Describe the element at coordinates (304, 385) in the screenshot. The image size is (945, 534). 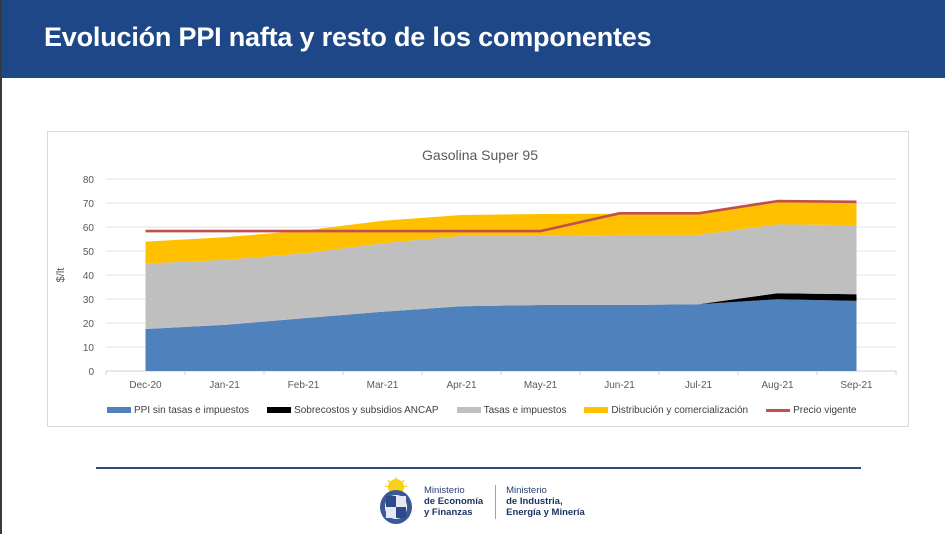
I see `x-tick-label: Feb-21` at that location.